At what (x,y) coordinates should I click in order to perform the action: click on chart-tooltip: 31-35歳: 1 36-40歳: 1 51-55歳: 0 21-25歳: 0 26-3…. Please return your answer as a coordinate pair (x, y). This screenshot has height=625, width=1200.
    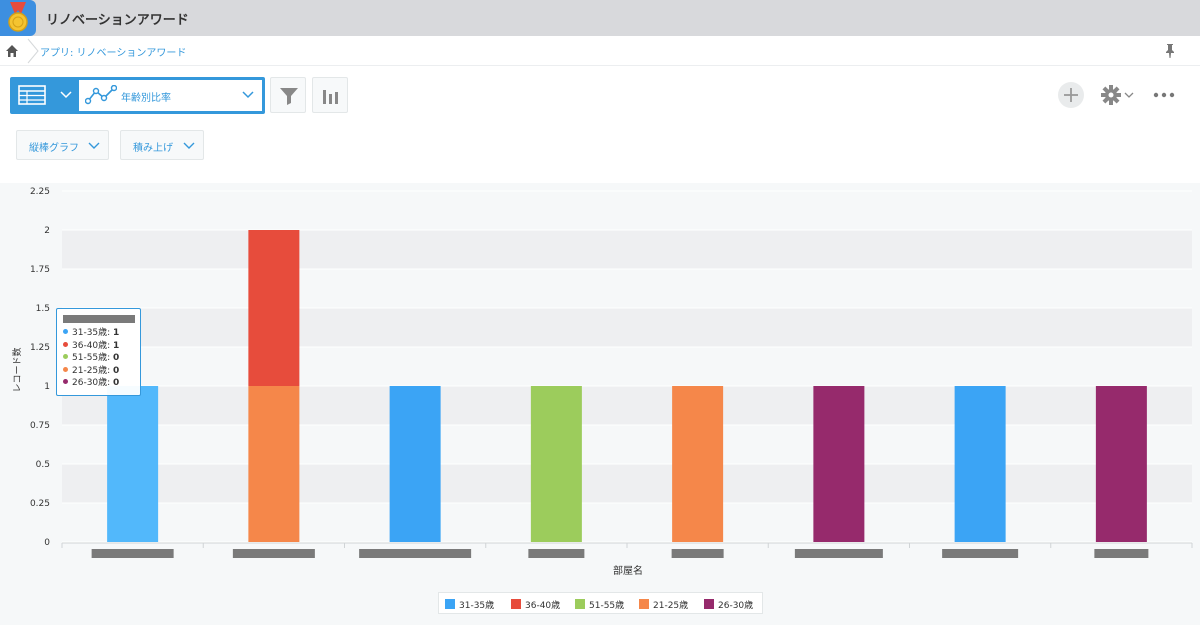
    Looking at the image, I should click on (98, 352).